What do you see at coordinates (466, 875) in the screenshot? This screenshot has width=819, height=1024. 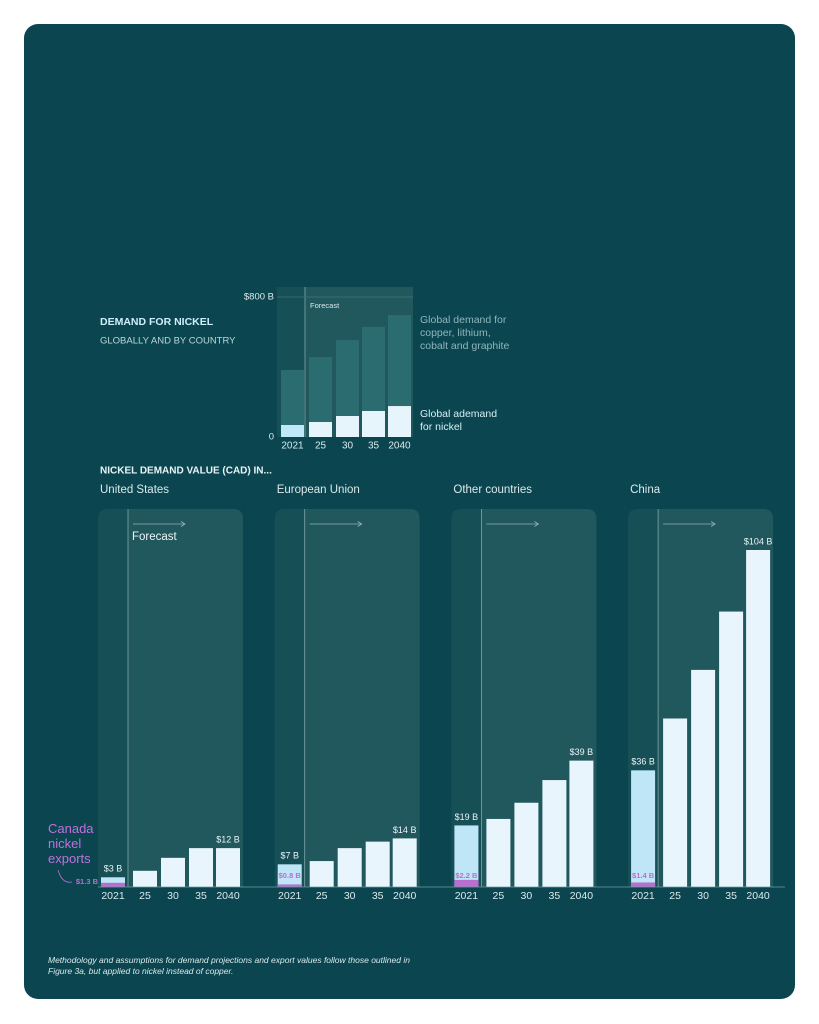 I see `export-label: $2.2 B` at bounding box center [466, 875].